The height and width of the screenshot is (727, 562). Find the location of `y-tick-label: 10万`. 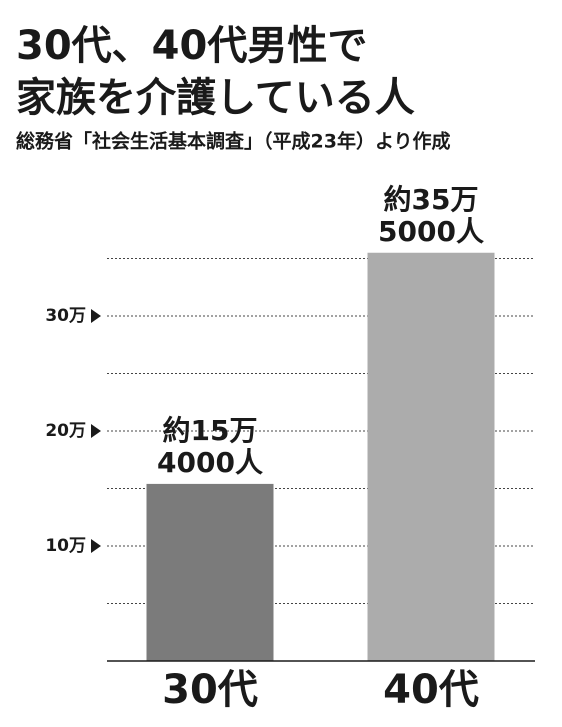

y-tick-label: 10万 is located at coordinates (65, 546).